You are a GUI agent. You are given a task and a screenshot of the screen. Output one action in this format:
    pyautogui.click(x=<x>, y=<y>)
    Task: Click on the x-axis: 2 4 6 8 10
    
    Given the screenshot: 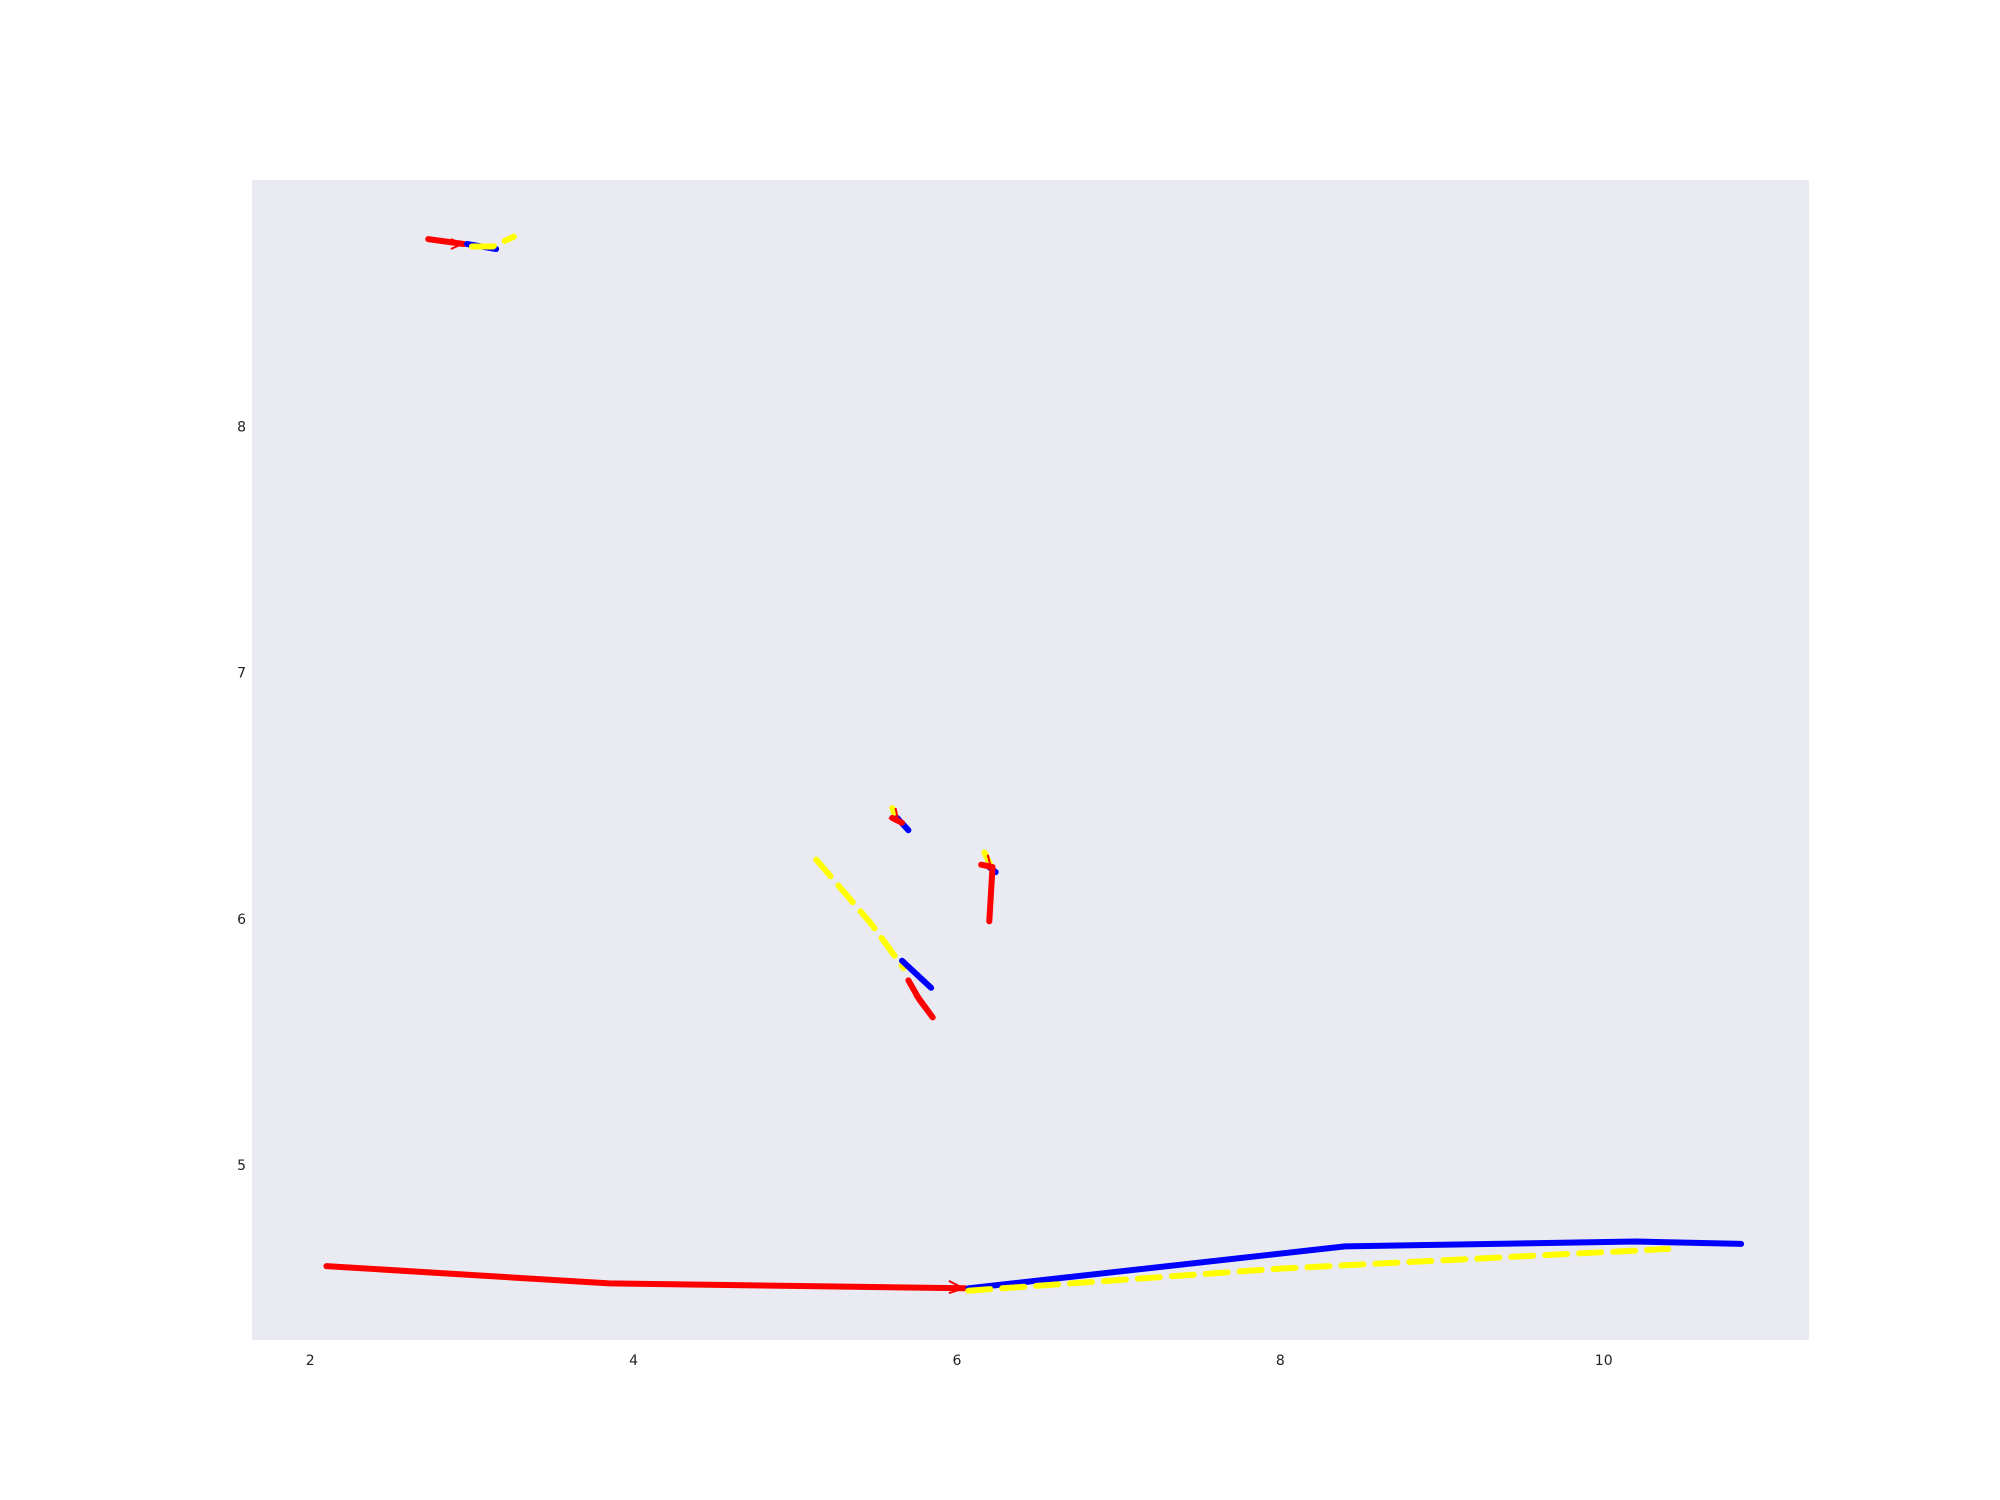 What is the action you would take?
    pyautogui.click(x=959, y=1361)
    